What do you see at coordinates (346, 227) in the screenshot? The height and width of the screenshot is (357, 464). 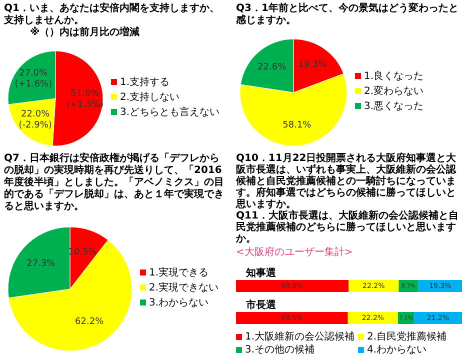 I see `chart-subtitle: Q11．大阪市長選は、大阪維新の会公認候補と自民党推薦候補のどちらに勝ってほしいと思いますか。` at bounding box center [346, 227].